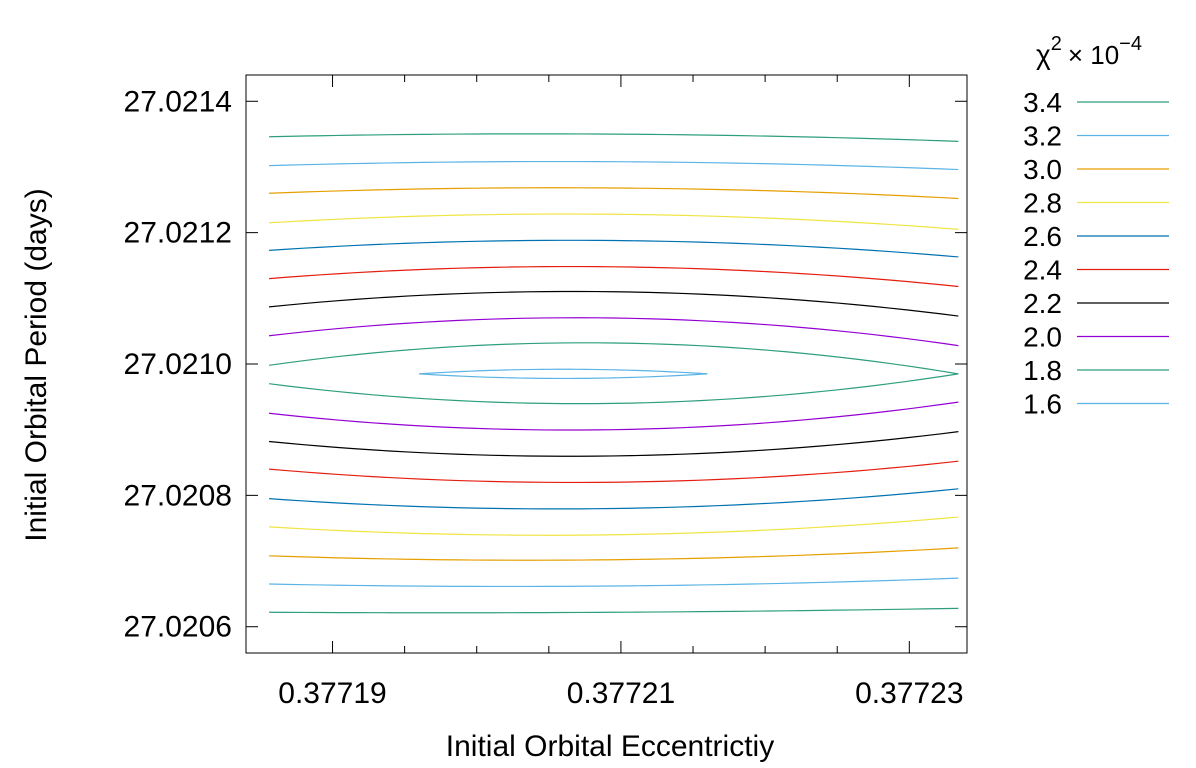 The width and height of the screenshot is (1196, 768). What do you see at coordinates (1042, 203) in the screenshot?
I see `legend-label-3: 2.8` at bounding box center [1042, 203].